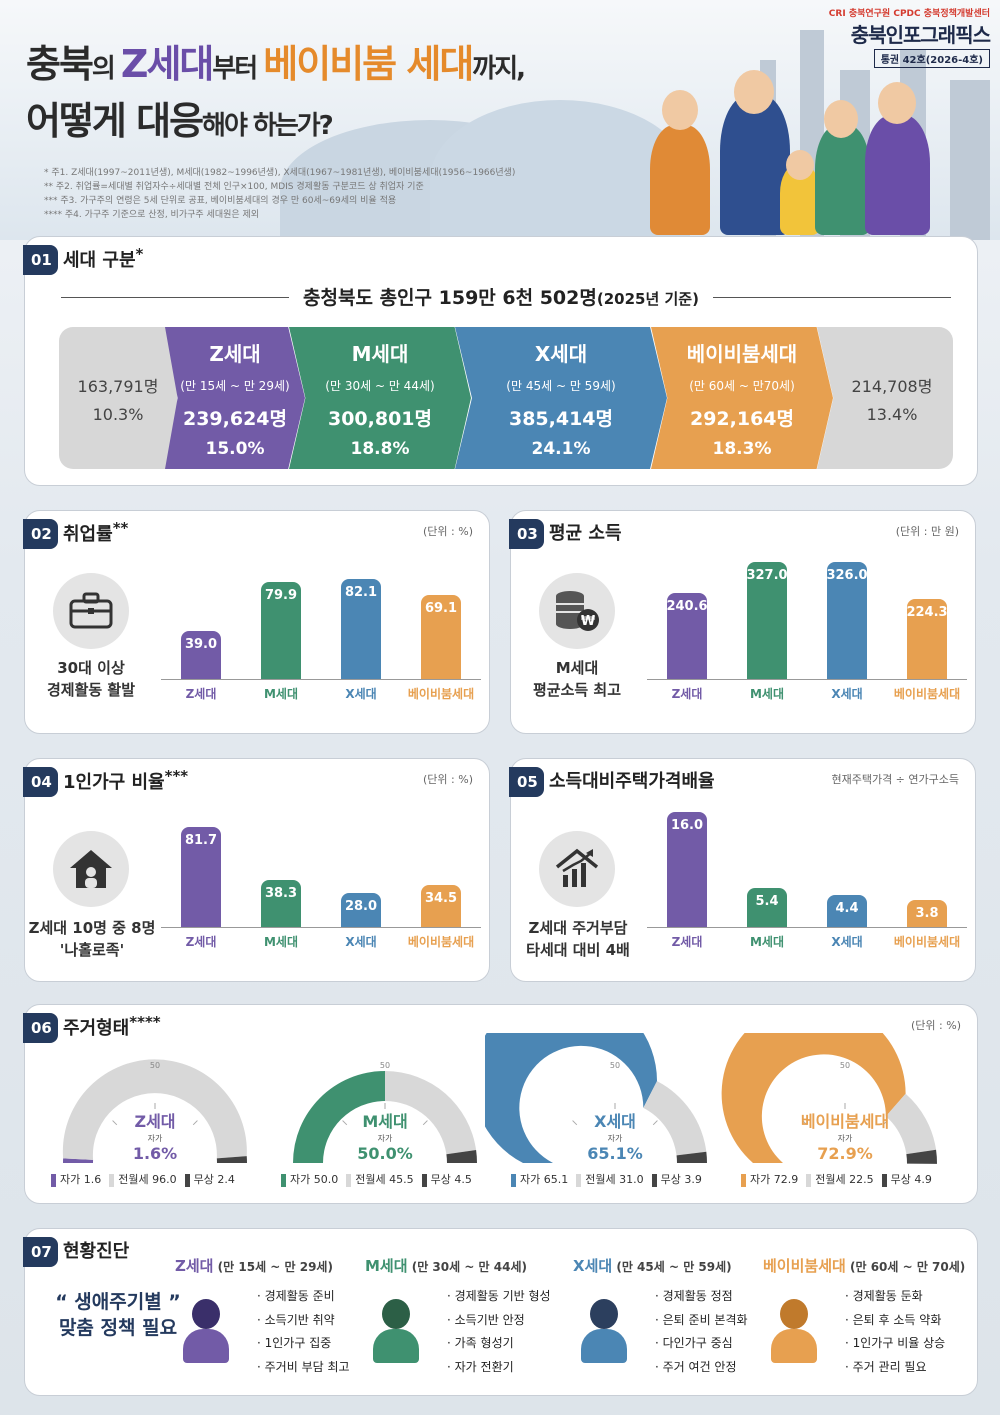 The height and width of the screenshot is (1415, 1000). Describe the element at coordinates (235, 398) in the screenshot. I see `band-z-generation: Z세대 (만 15세 ~ 만 29세) 239,624명 15.0%` at that location.